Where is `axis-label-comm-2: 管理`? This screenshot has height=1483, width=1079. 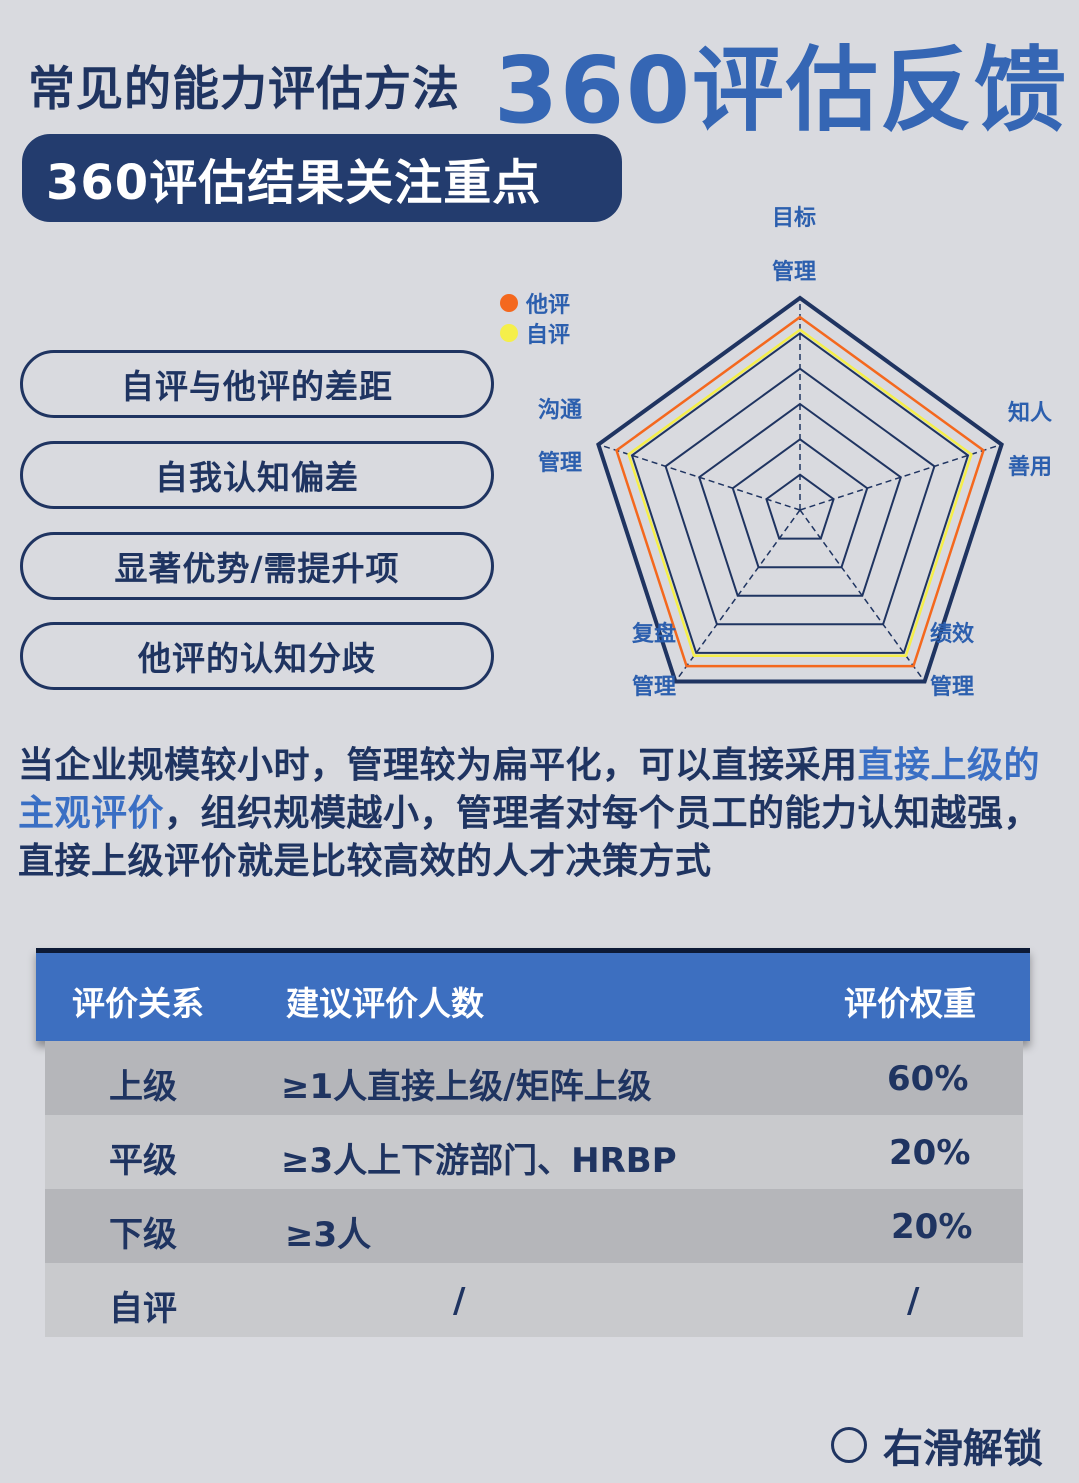 axis-label-comm-2: 管理 is located at coordinates (560, 463).